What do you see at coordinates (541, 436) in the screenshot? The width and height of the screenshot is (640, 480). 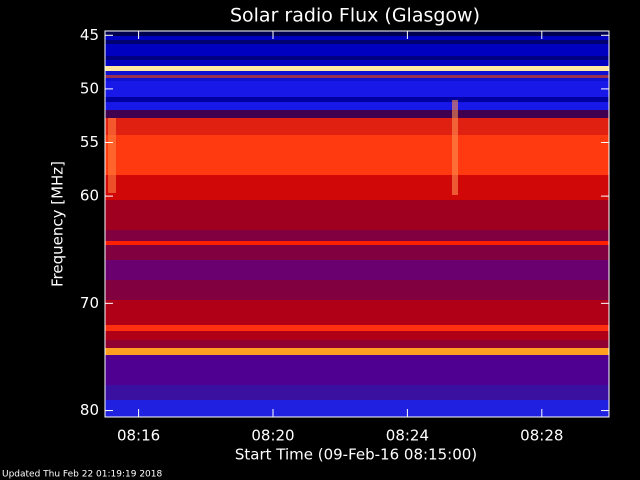 I see `x-tick-label: 08:28` at bounding box center [541, 436].